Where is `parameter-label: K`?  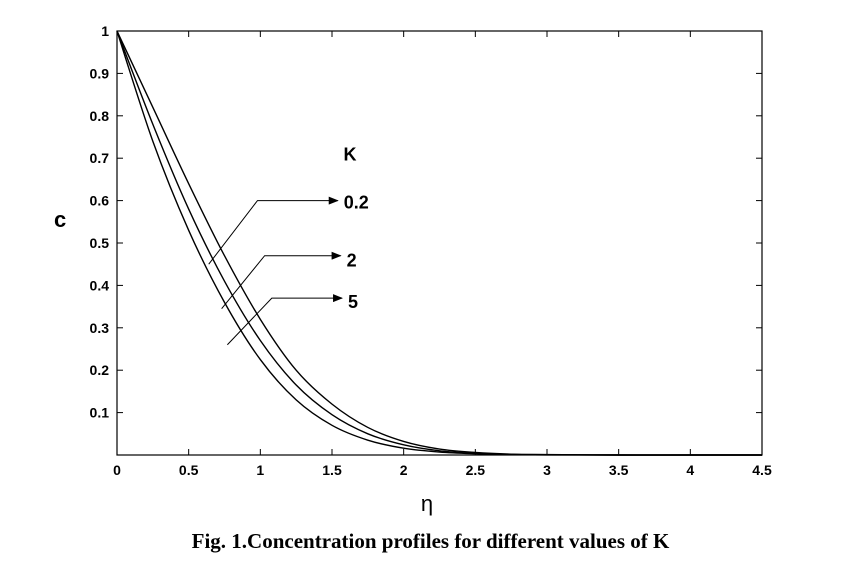 parameter-label: K is located at coordinates (349, 154).